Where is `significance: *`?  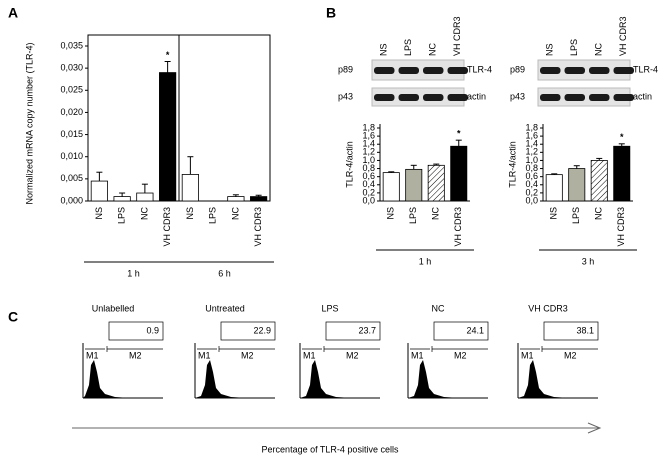 significance: * is located at coordinates (168, 55).